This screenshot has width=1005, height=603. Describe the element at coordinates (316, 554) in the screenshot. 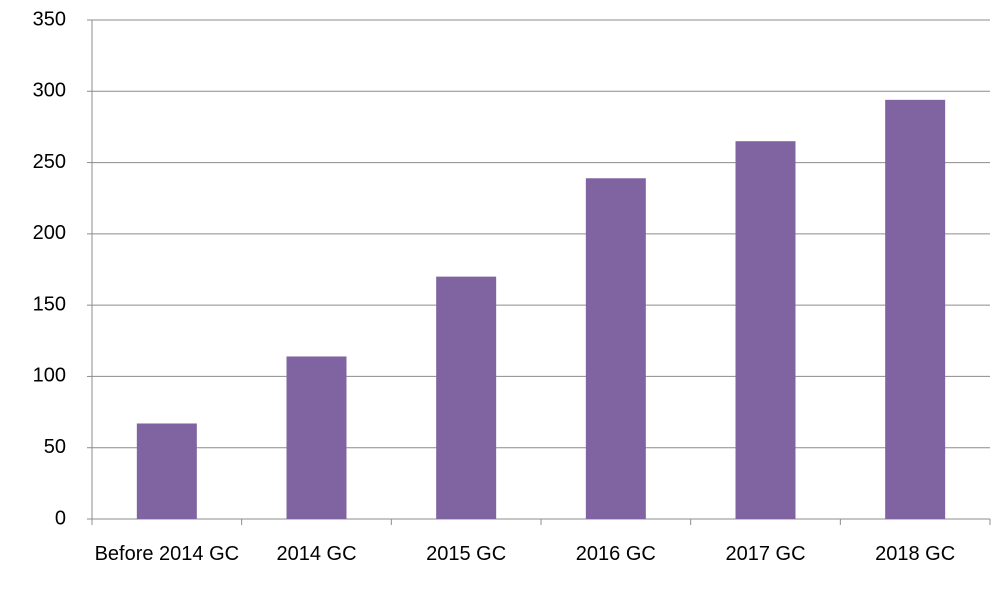

I see `x-tick-label: 2014 GC` at that location.